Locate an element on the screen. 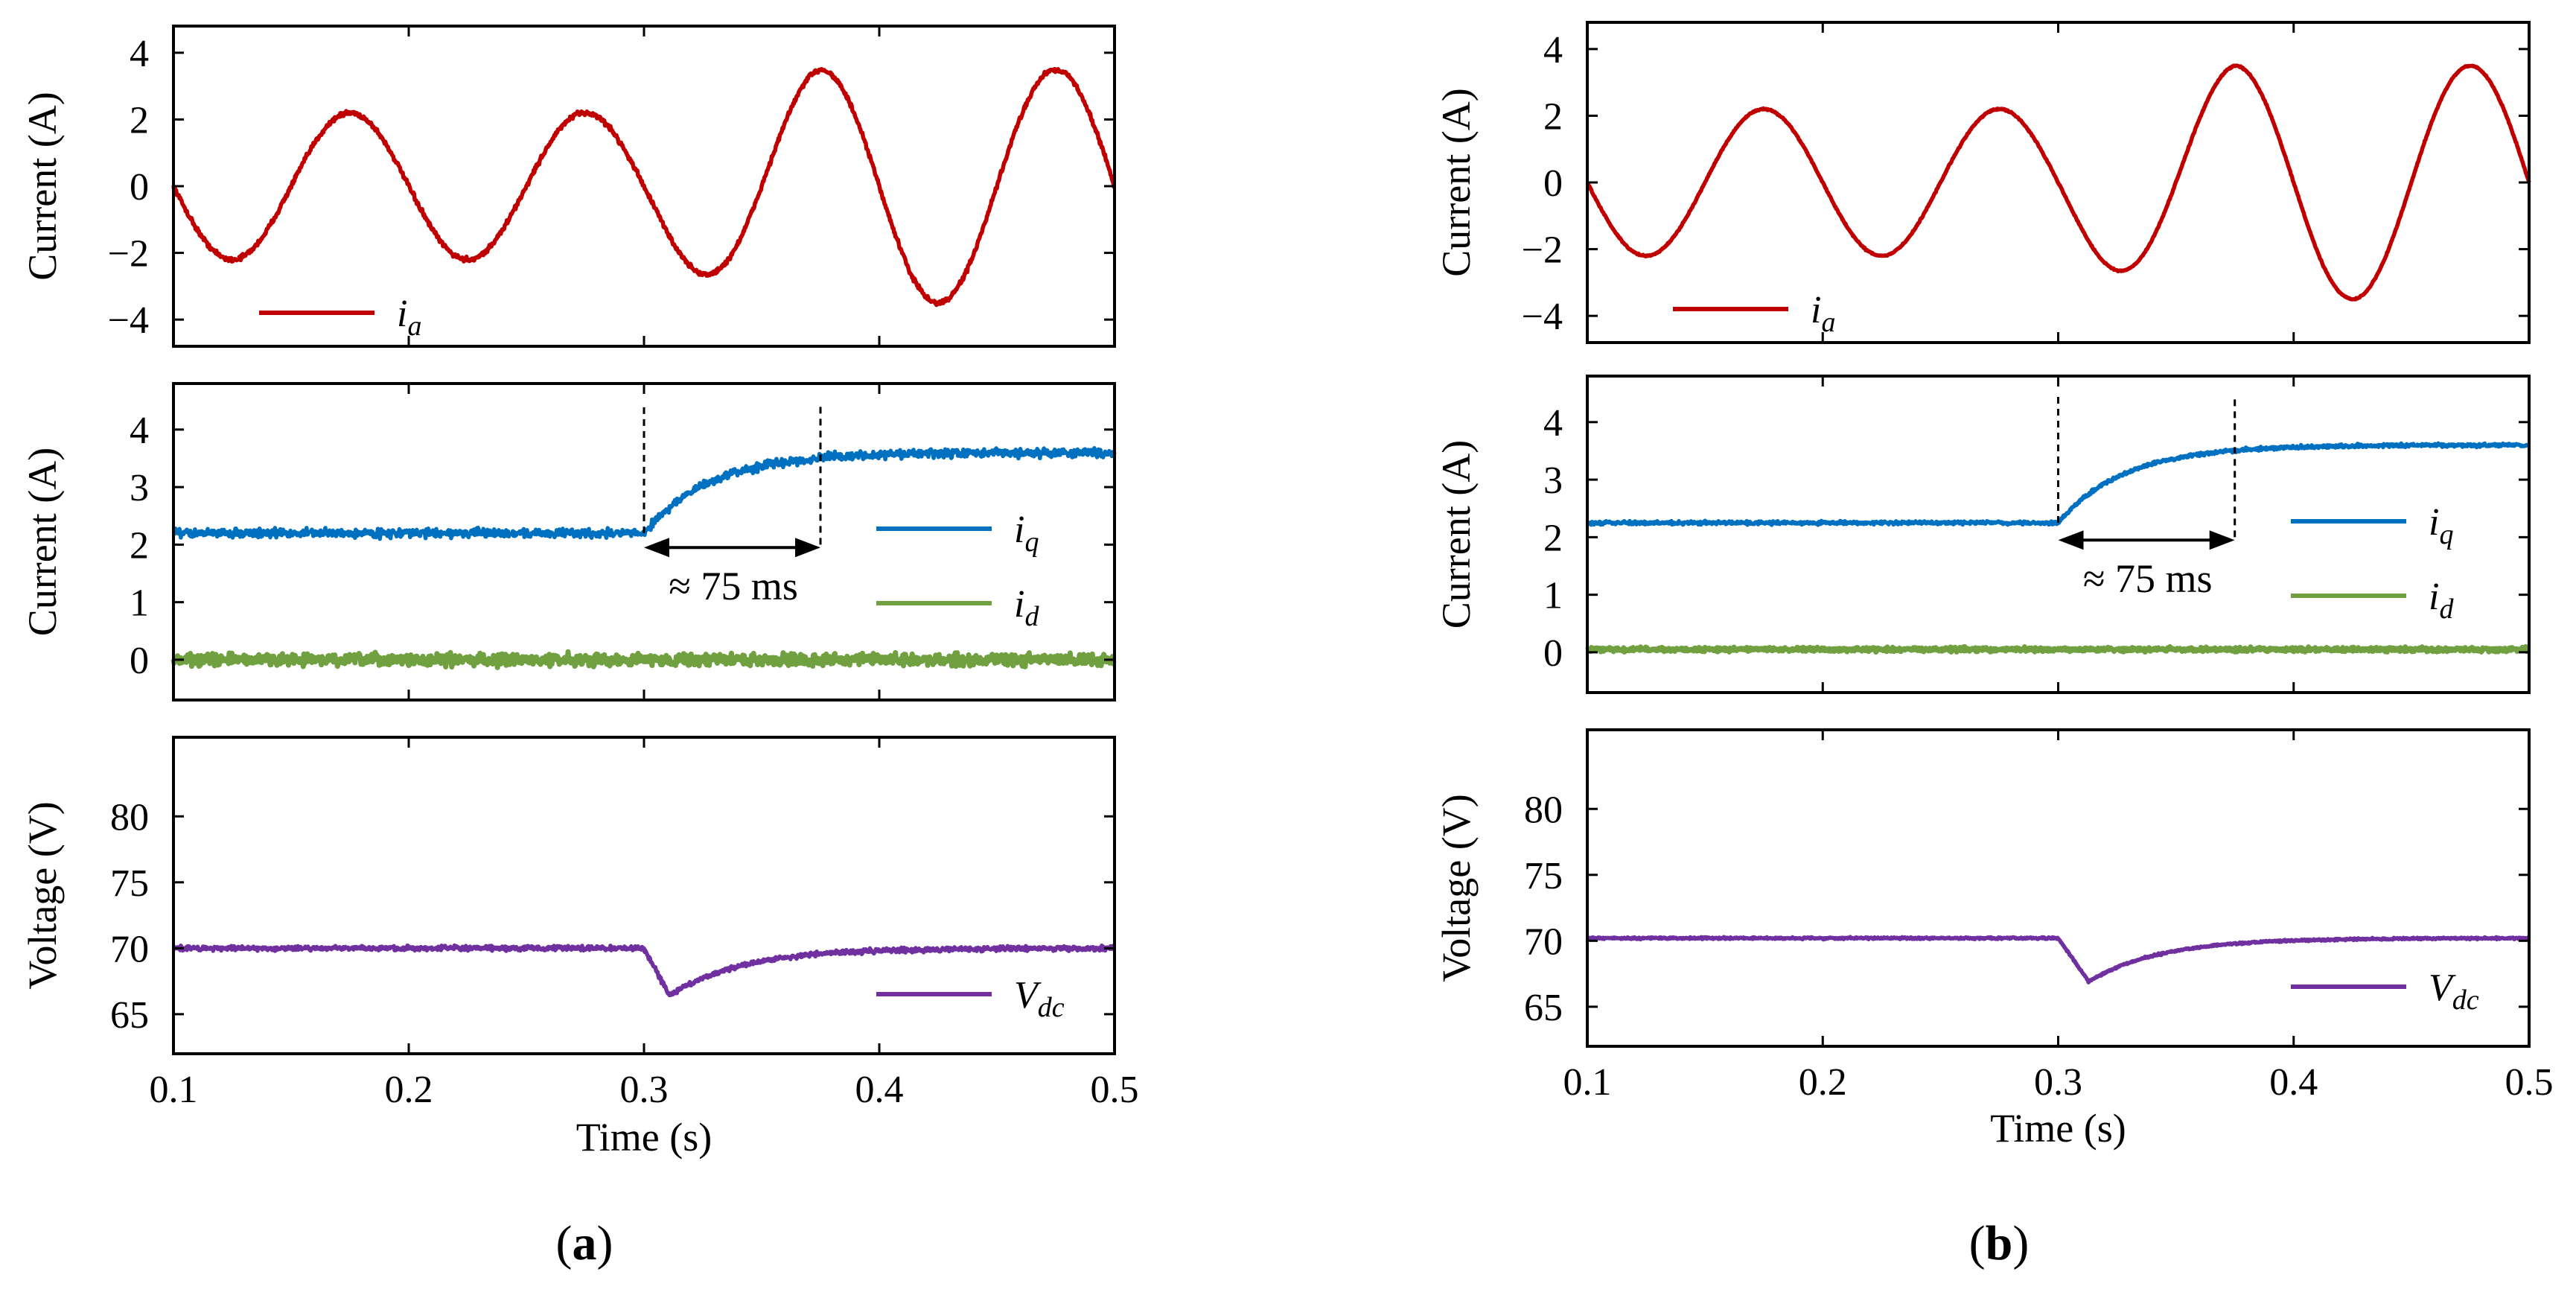 The width and height of the screenshot is (2576, 1298). series-line-iq is located at coordinates (644, 494).